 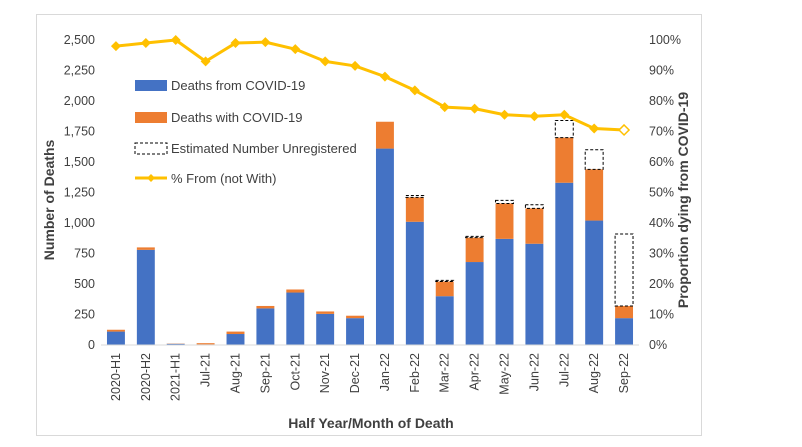 I want to click on line-series, so click(x=370, y=86).